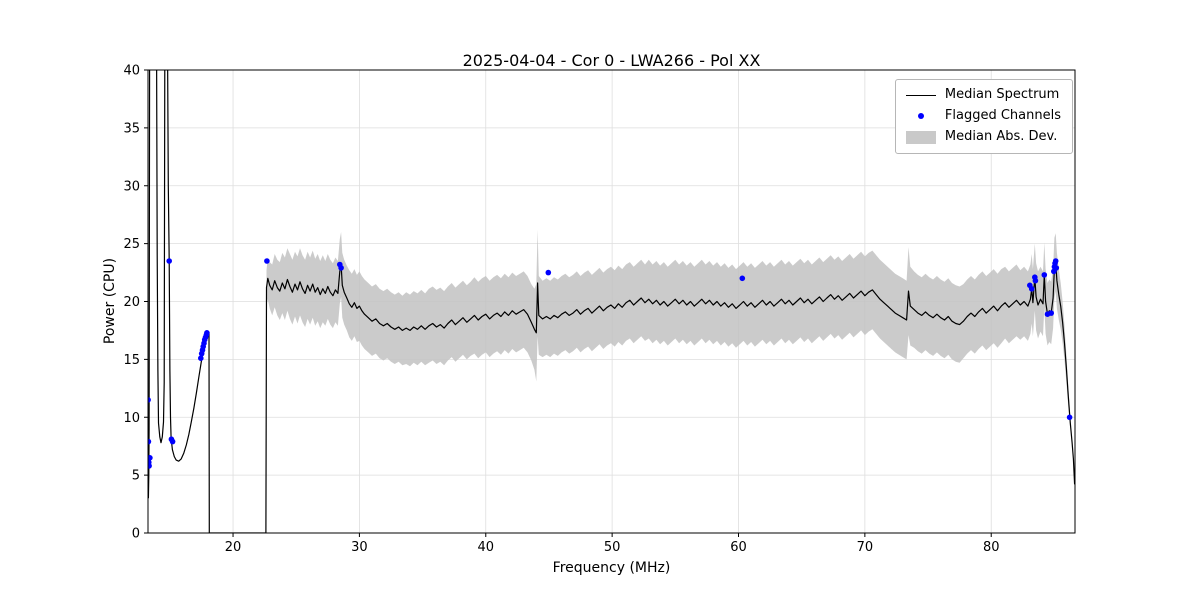  I want to click on svg-text: 5, so click(136, 476).